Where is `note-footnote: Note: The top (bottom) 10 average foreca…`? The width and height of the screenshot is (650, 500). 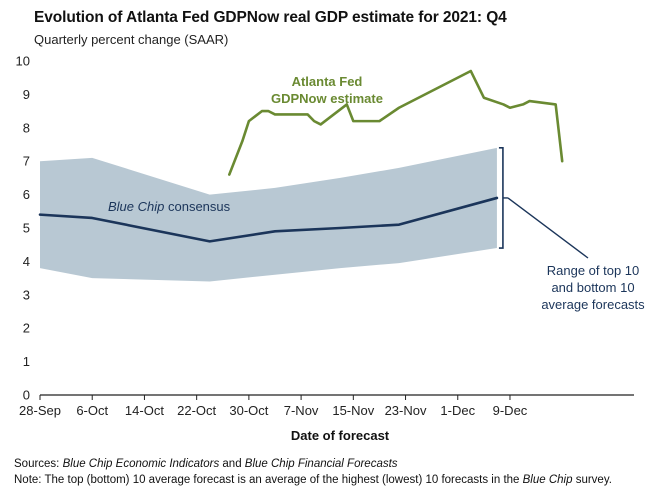 note-footnote: Note: The top (bottom) 10 average foreca… is located at coordinates (313, 480).